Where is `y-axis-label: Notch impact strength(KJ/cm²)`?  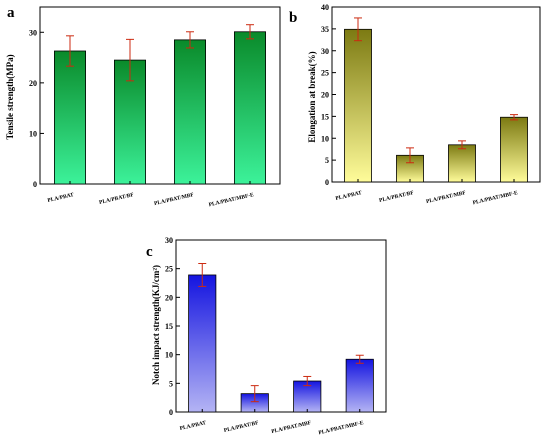
y-axis-label: Notch impact strength(KJ/cm²) is located at coordinates (156, 325).